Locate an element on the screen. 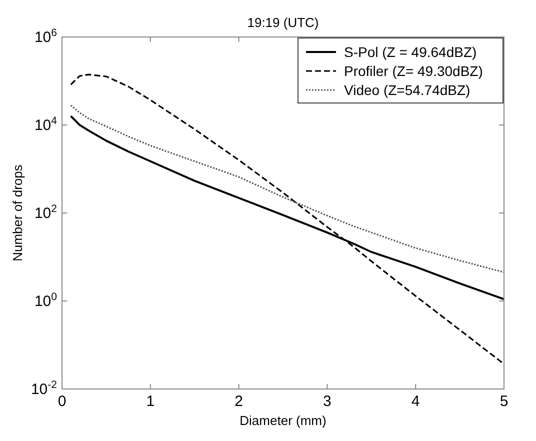  y-axis-title: Number of drops is located at coordinates (17, 213).